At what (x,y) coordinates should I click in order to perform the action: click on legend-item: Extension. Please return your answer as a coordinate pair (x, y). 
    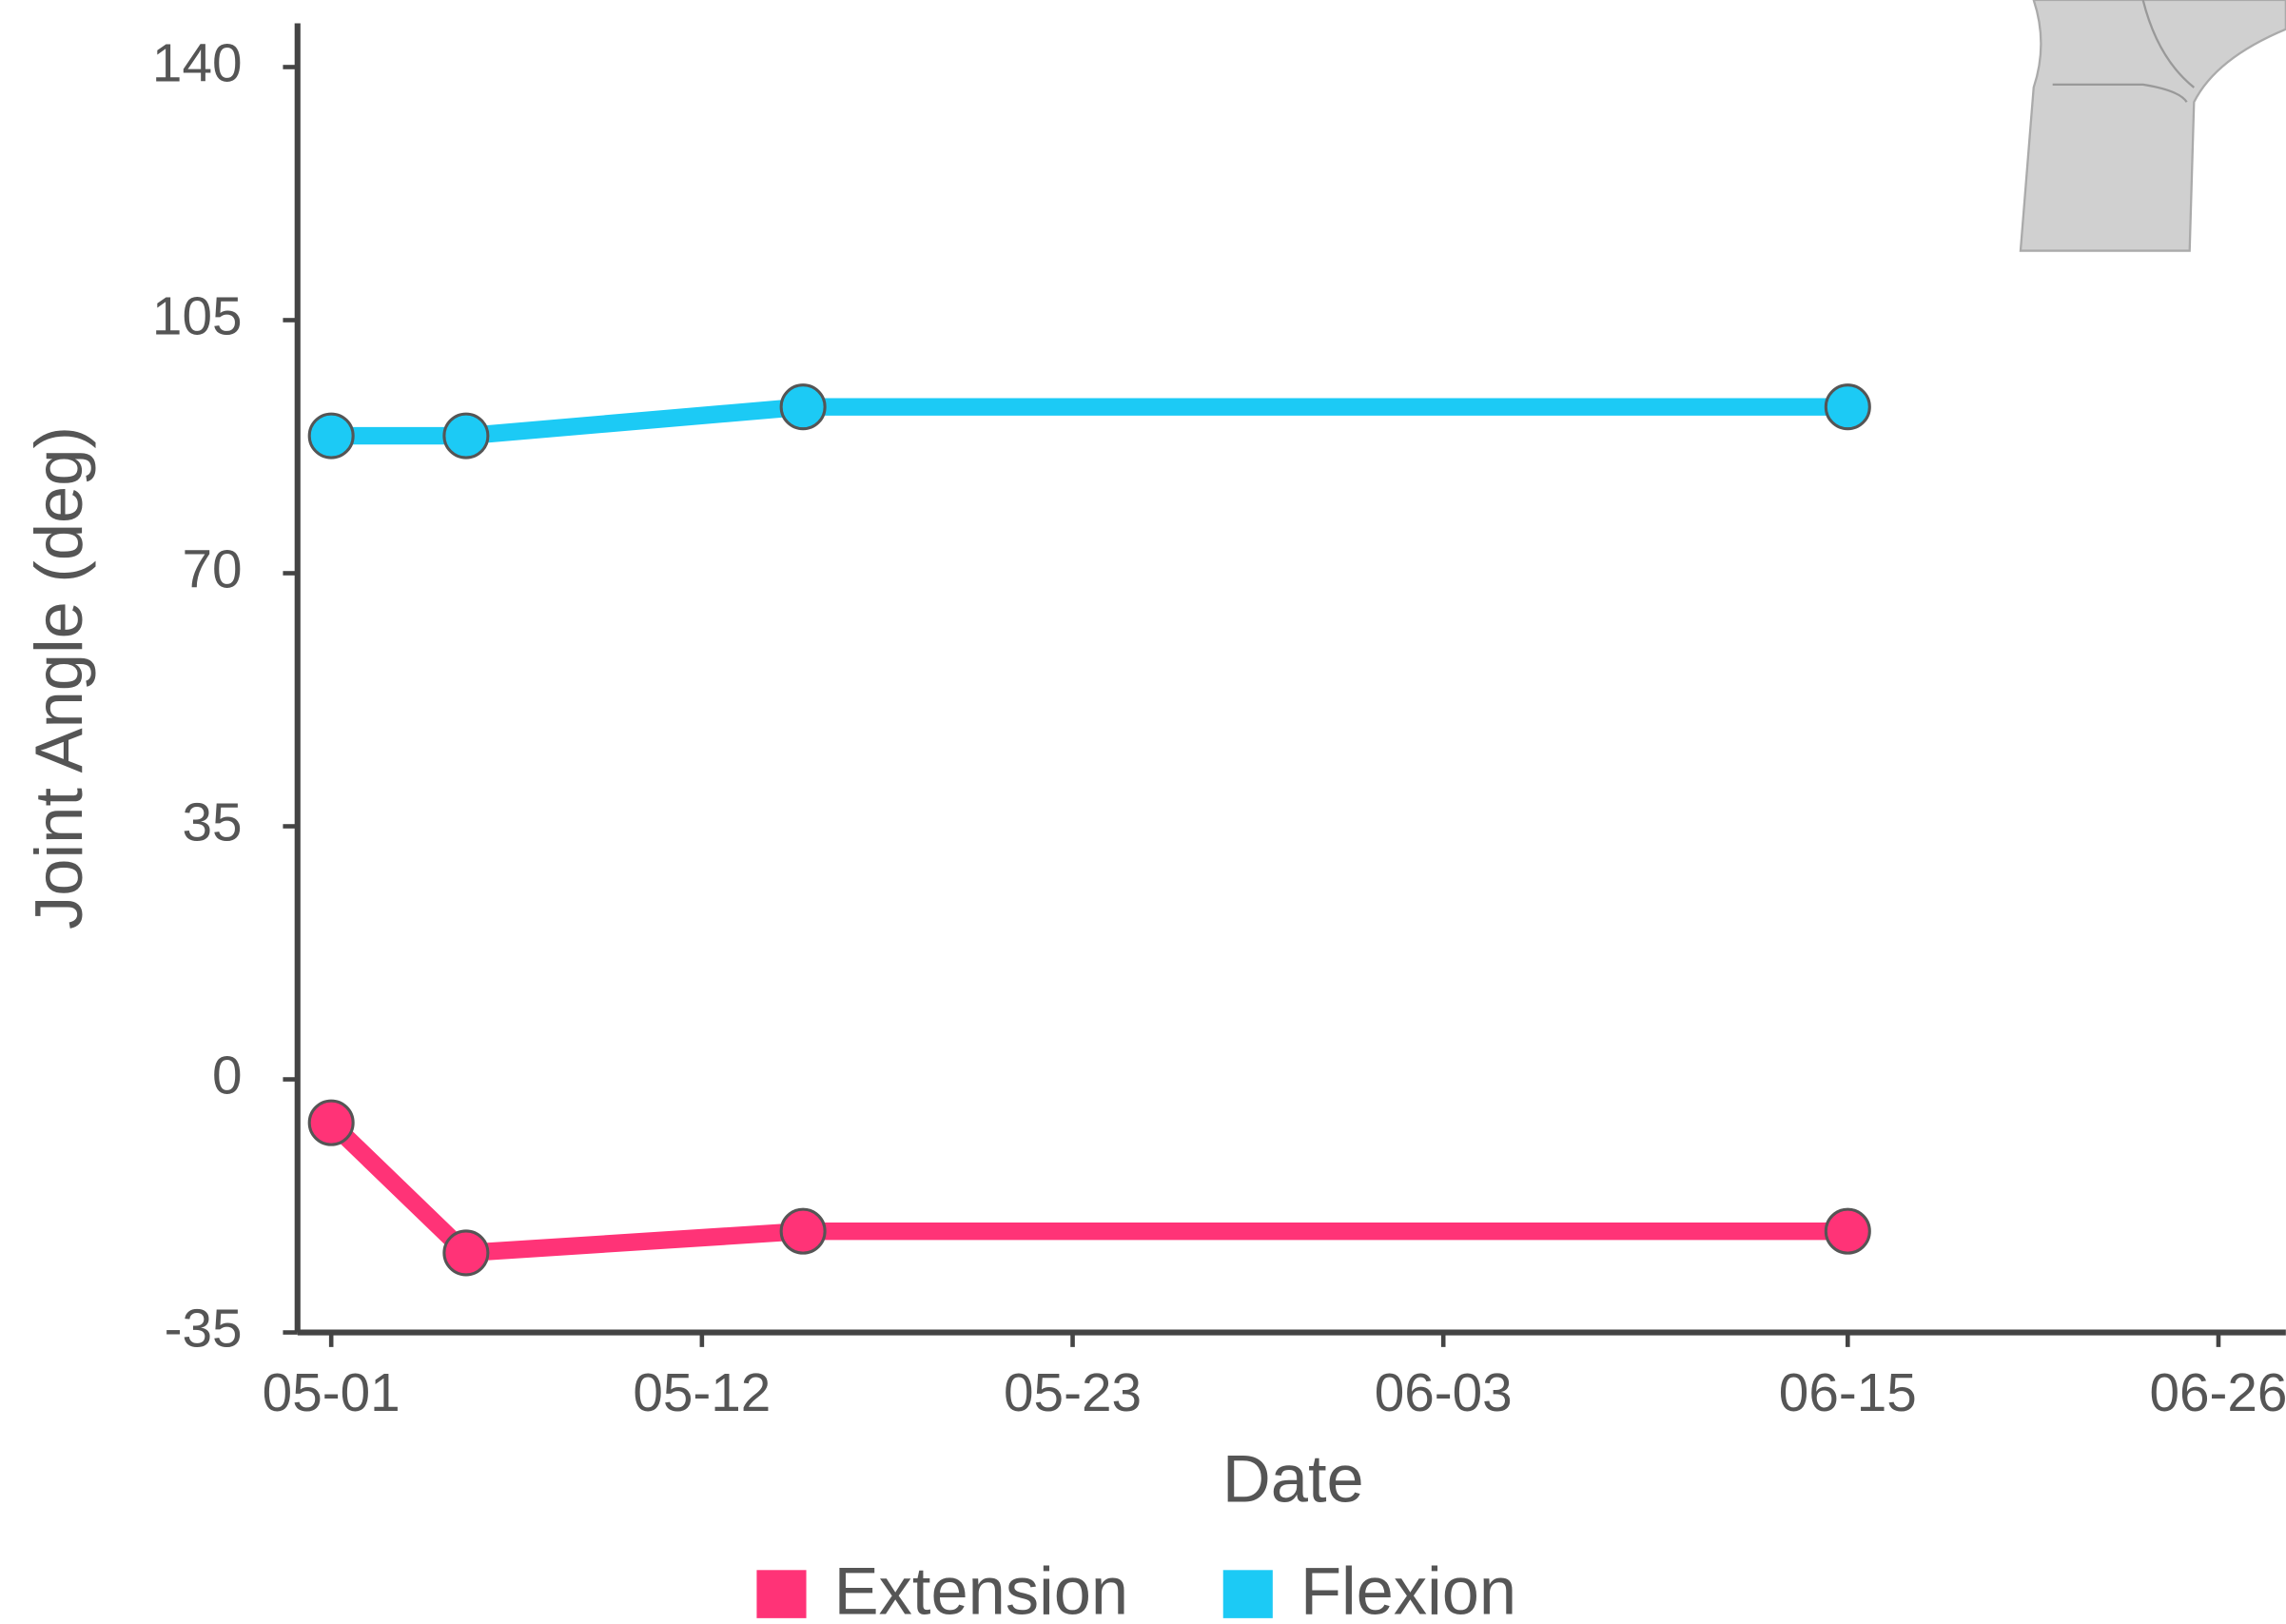
    Looking at the image, I should click on (942, 1589).